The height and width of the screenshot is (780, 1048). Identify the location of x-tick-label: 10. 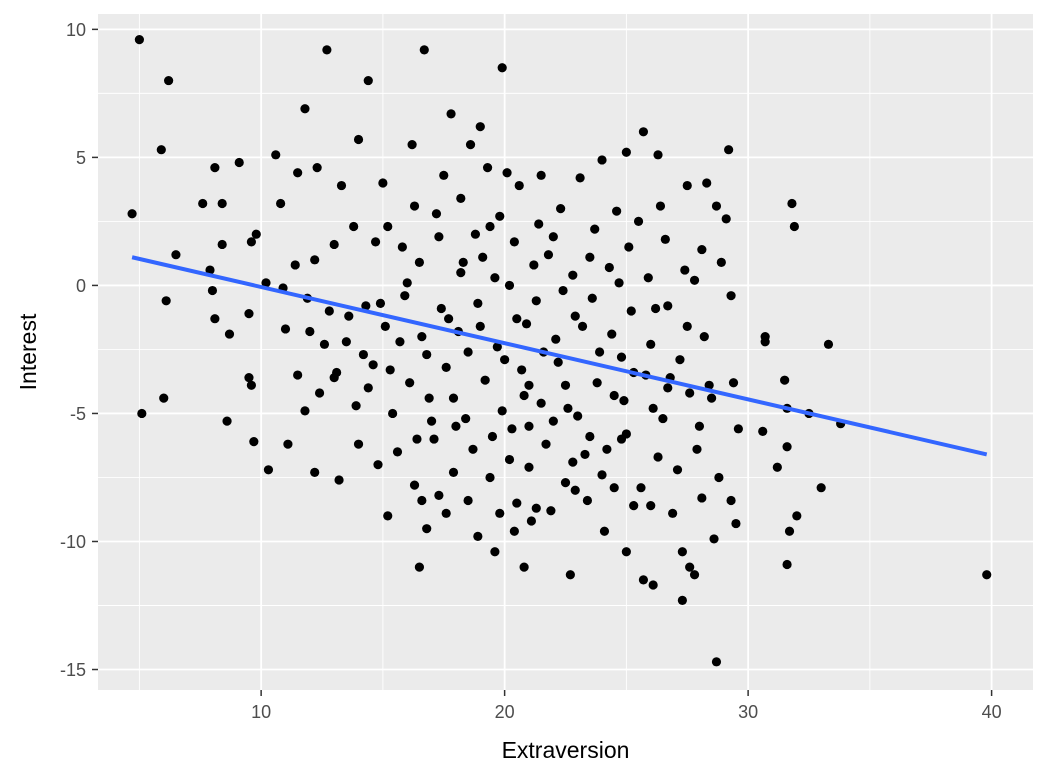
(261, 712).